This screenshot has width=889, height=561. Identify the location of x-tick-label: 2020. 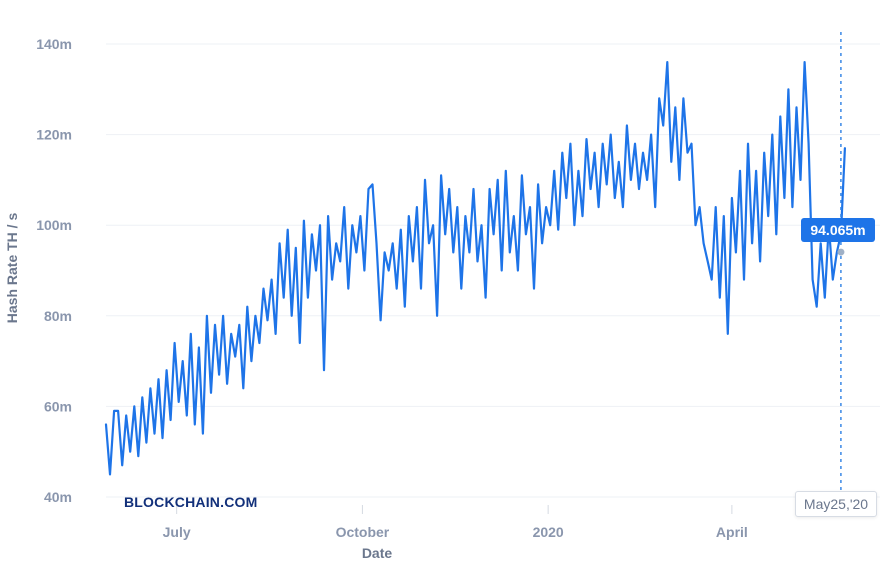
(548, 532).